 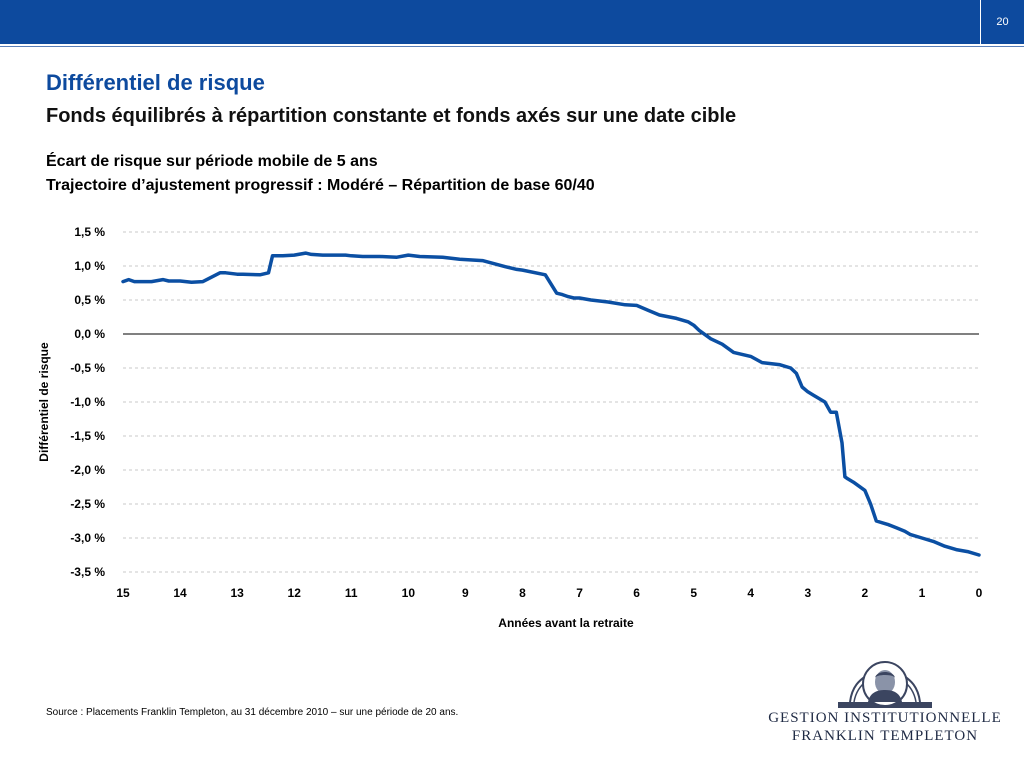 I want to click on y-tick-label: -3,5 %, so click(x=87, y=572).